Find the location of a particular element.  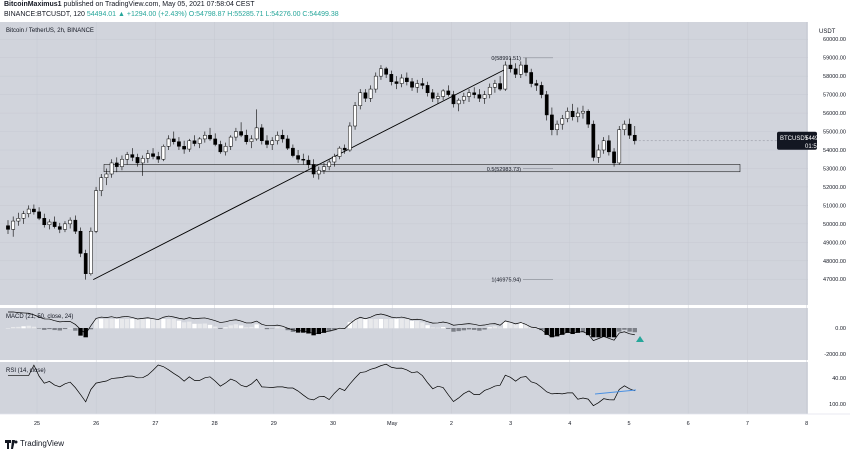

tradingview-brand: TradingView is located at coordinates (42, 443).